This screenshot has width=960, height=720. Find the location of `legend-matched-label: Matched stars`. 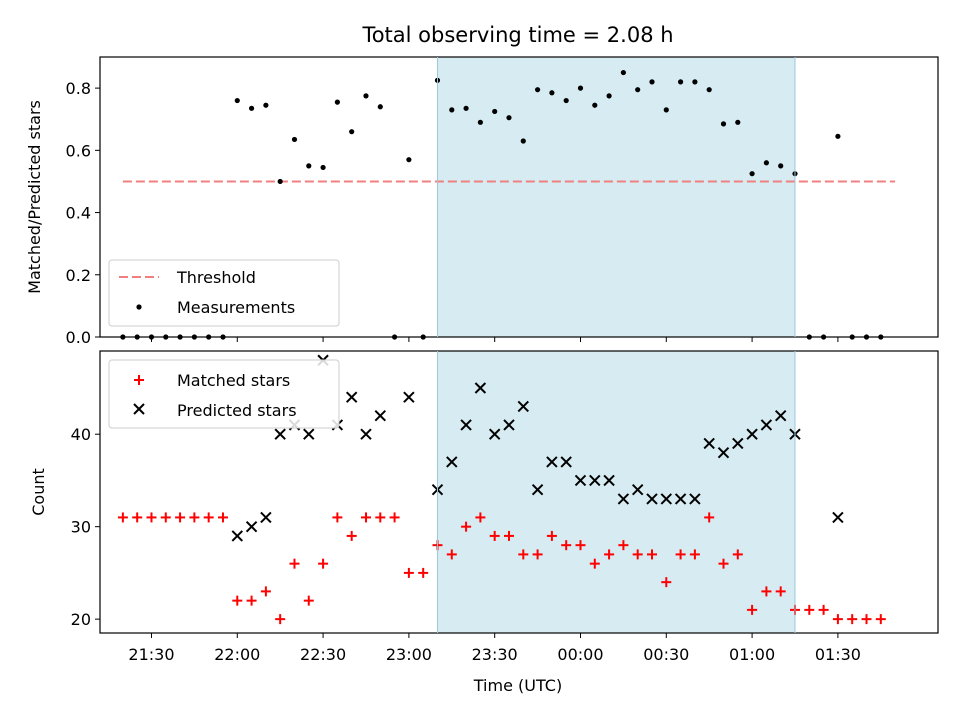

legend-matched-label: Matched stars is located at coordinates (233, 380).